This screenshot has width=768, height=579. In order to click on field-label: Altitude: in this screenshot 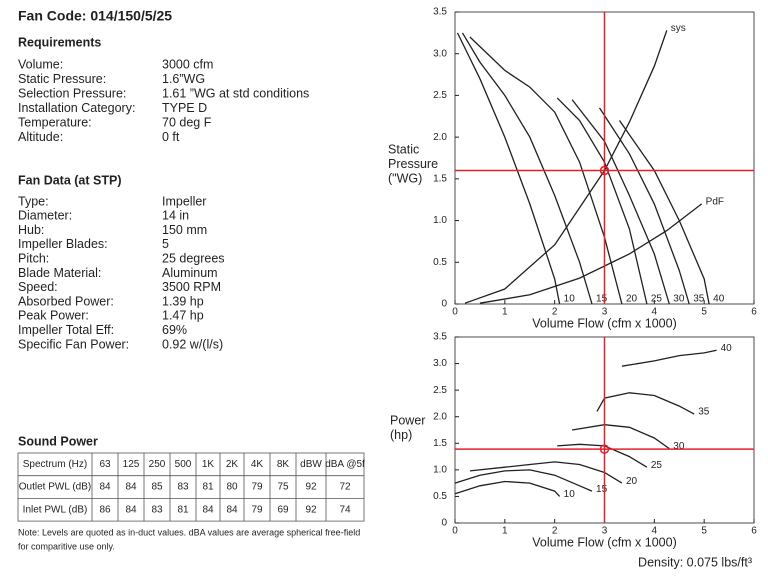, I will do `click(40, 137)`.